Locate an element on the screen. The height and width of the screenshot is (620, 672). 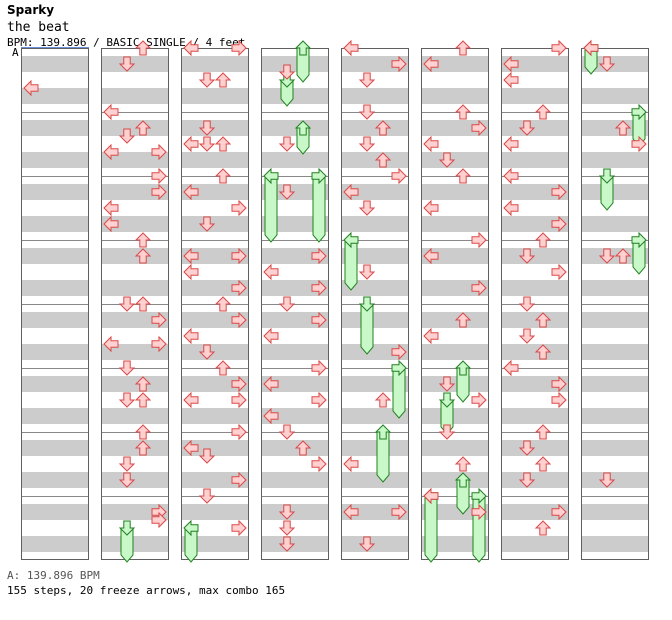
bpm-marker-label: A is located at coordinates (15, 52).